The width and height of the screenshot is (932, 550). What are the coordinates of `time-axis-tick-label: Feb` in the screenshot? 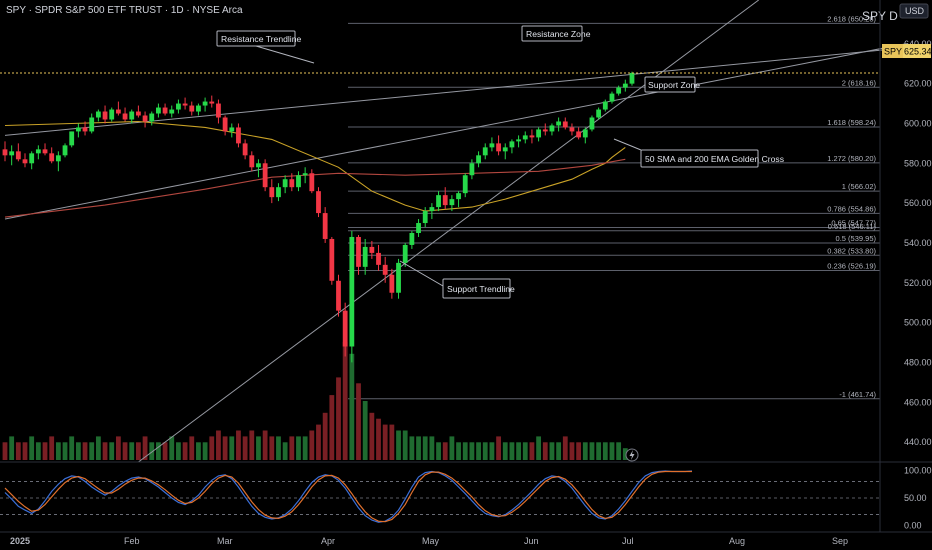 It's located at (132, 541).